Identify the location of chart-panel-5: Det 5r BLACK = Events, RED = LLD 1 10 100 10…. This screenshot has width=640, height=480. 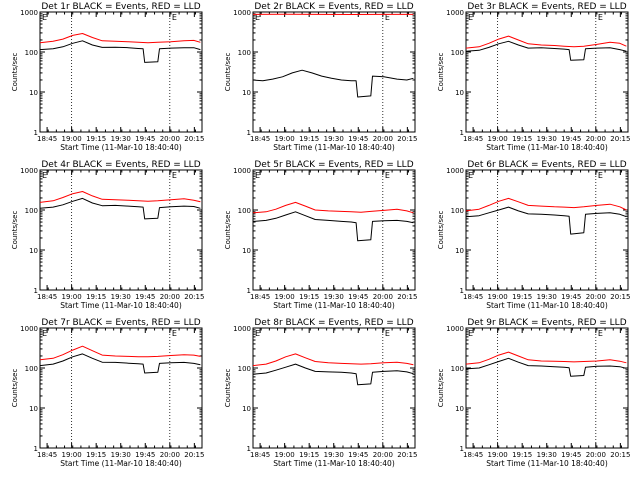
(320, 235).